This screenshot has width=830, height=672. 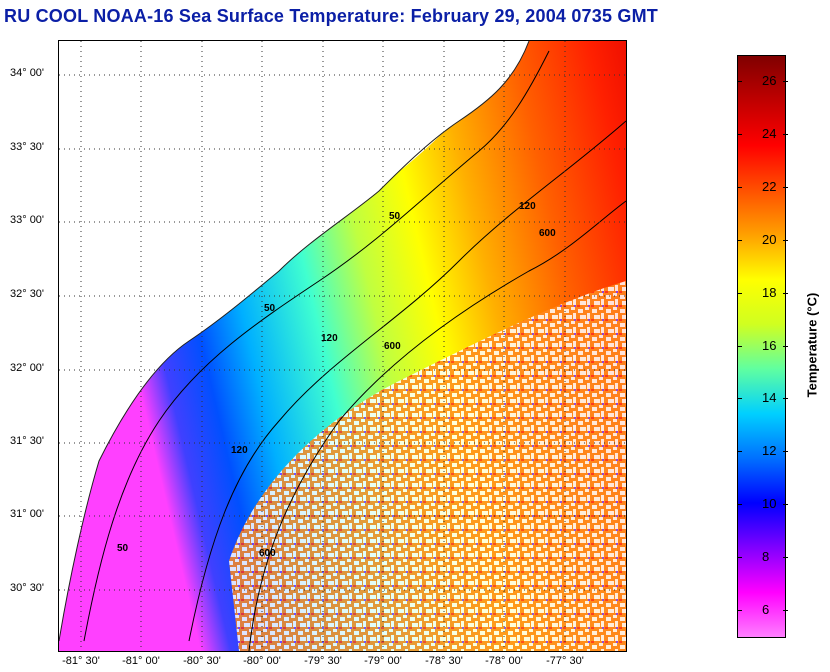 What do you see at coordinates (769, 239) in the screenshot?
I see `colorbar-tick-label: 20` at bounding box center [769, 239].